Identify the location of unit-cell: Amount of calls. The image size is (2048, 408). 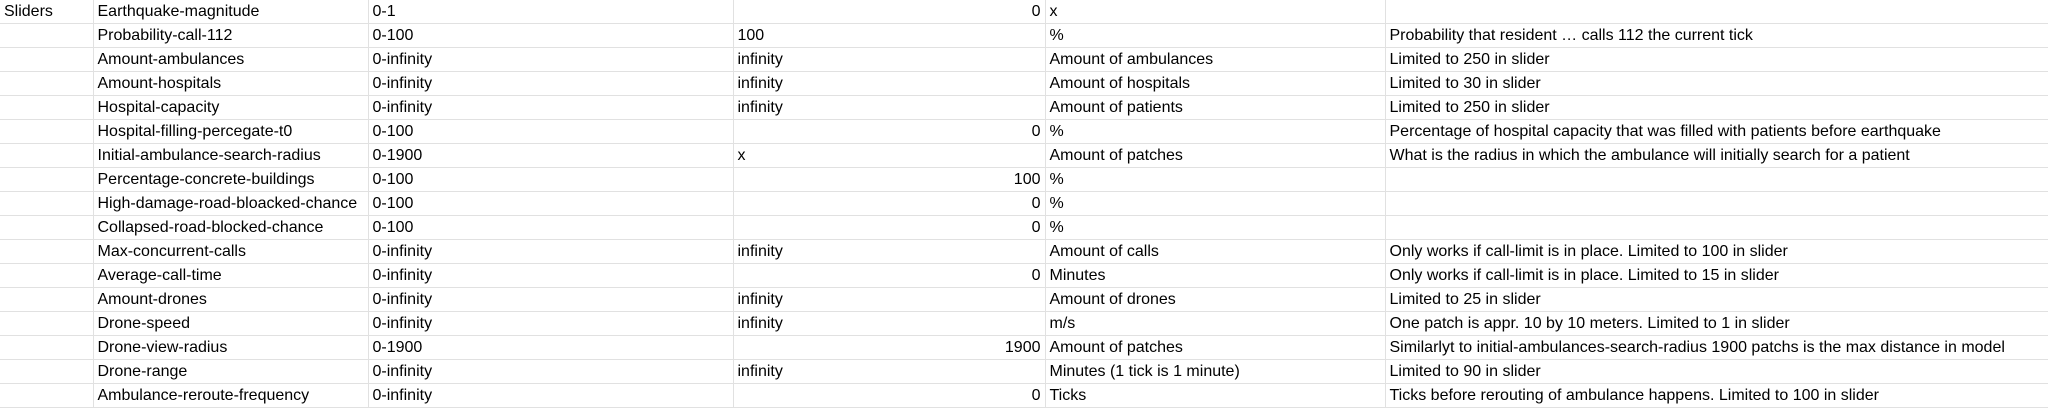
(1215, 251).